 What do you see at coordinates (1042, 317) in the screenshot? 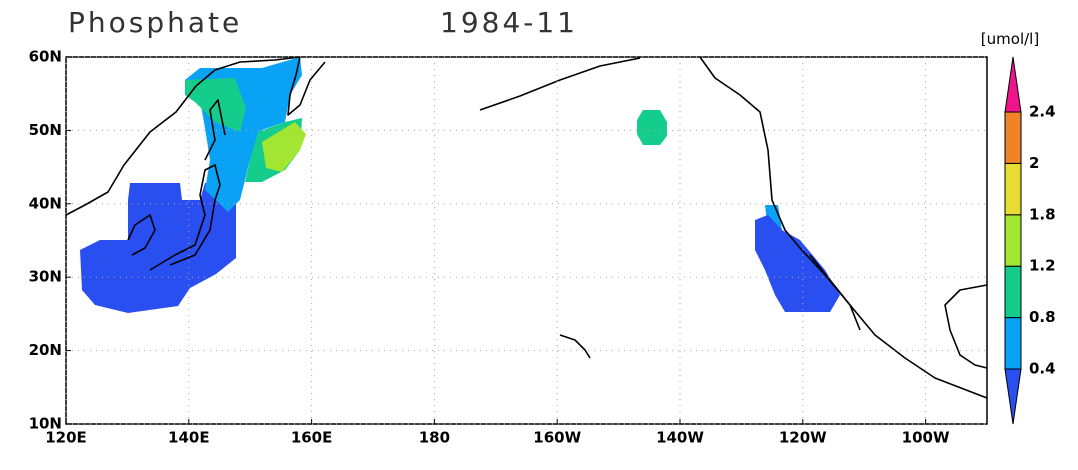
I see `colorbar-label: 0.8` at bounding box center [1042, 317].